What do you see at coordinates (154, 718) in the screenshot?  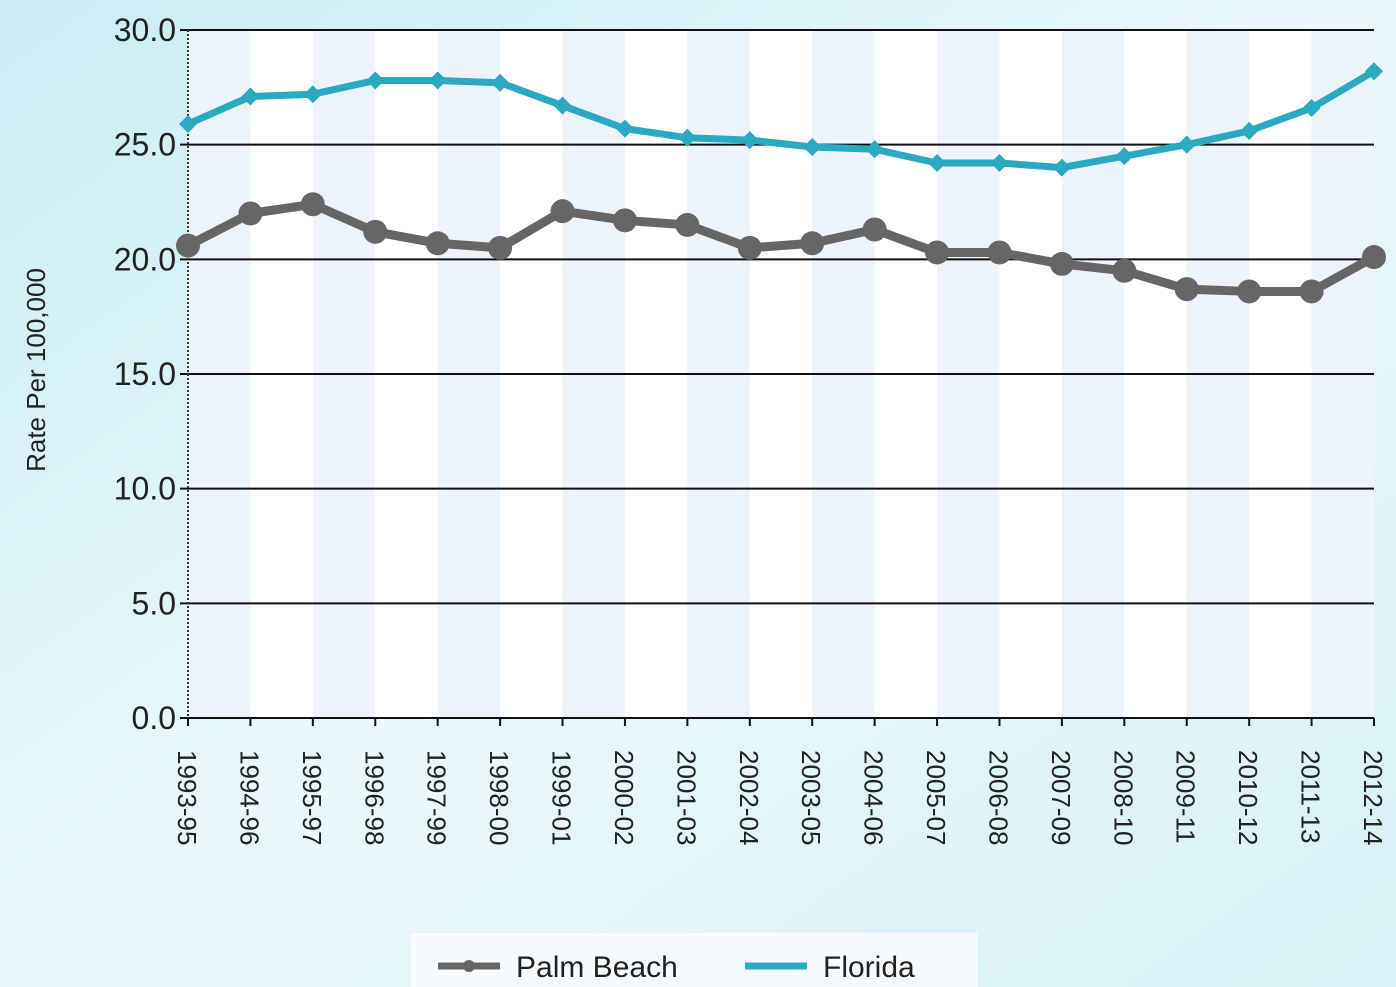 I see `y-tick-label: 0.0` at bounding box center [154, 718].